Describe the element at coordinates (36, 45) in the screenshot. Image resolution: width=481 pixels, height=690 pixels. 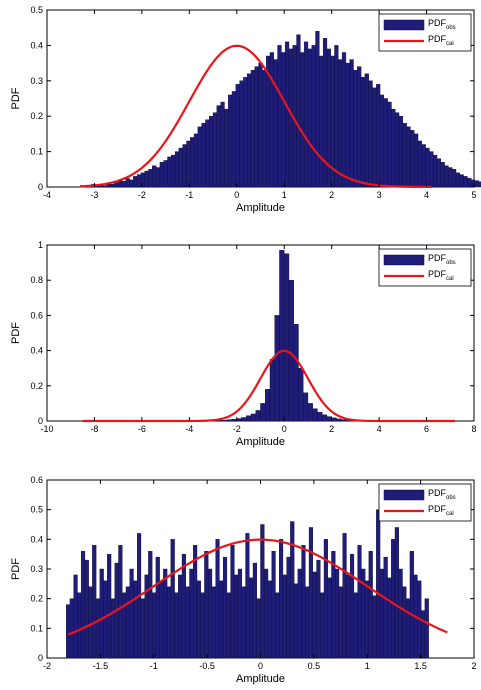
I see `y-tick-label: 0.4` at that location.